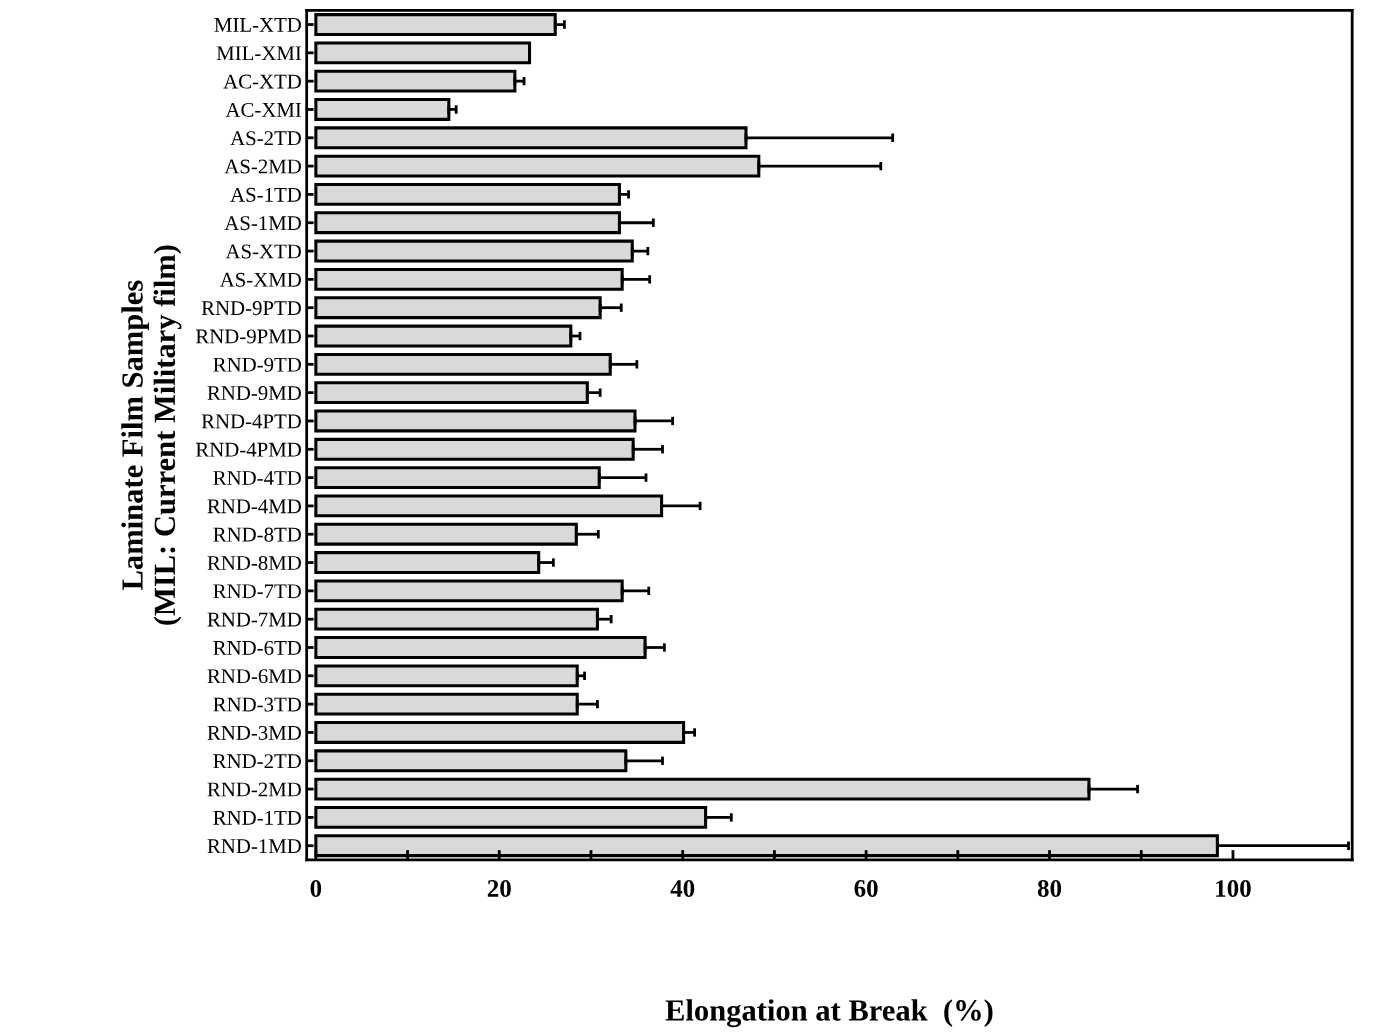 This screenshot has width=1394, height=1036. What do you see at coordinates (257, 761) in the screenshot?
I see `y-tick-label: RND-2TD` at bounding box center [257, 761].